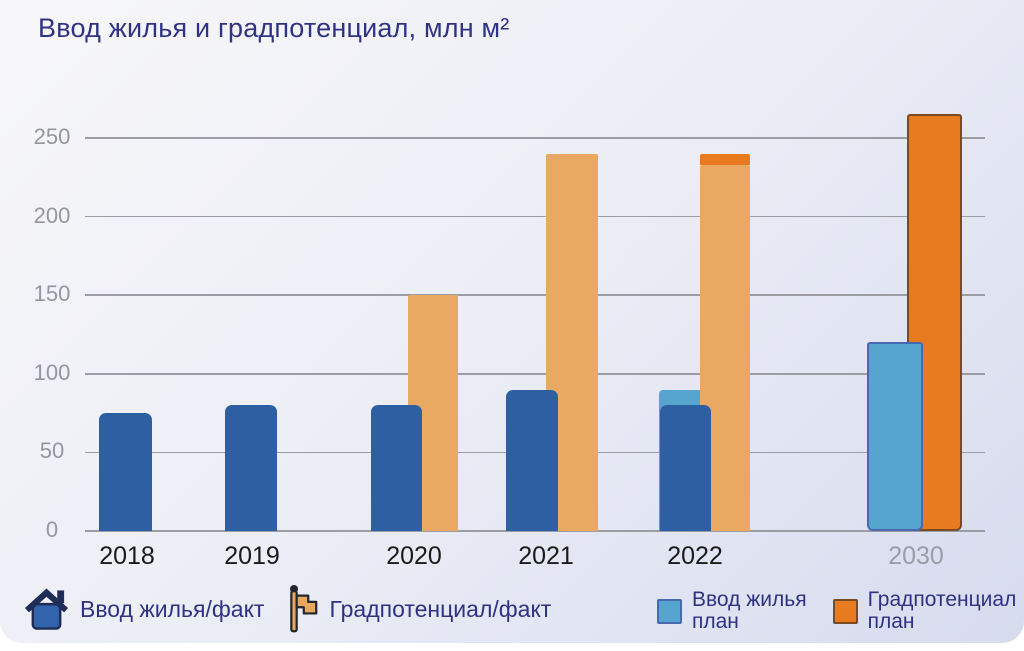 This screenshot has height=651, width=1024. Describe the element at coordinates (895, 436) in the screenshot. I see `bar-2030-housing-plan` at that location.